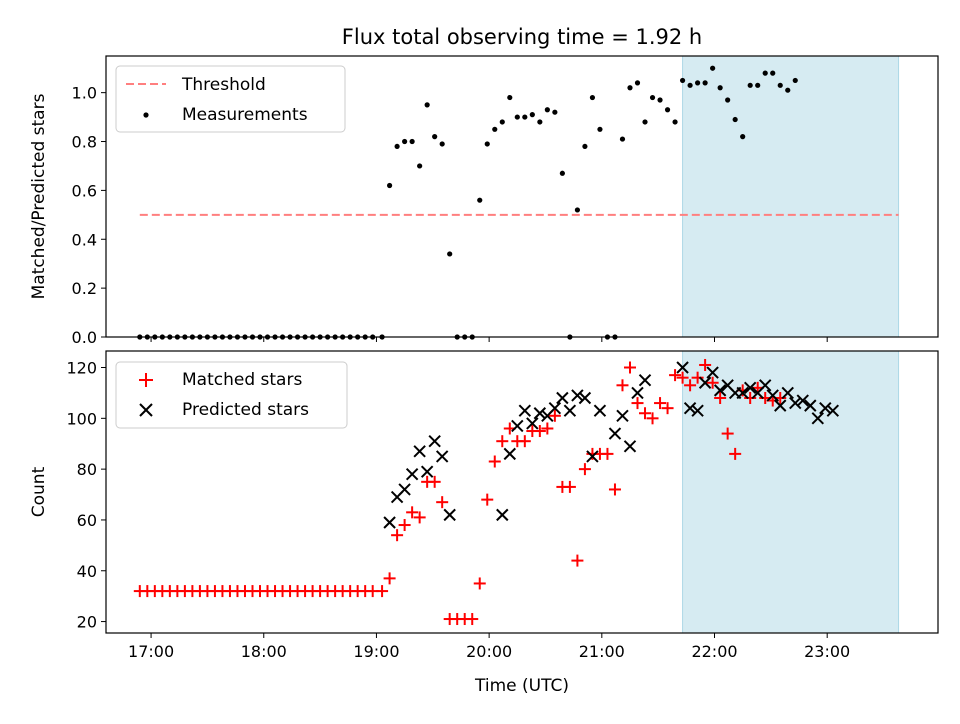 This screenshot has width=960, height=724. Describe the element at coordinates (87, 469) in the screenshot. I see `y-tick-label: 80` at that location.